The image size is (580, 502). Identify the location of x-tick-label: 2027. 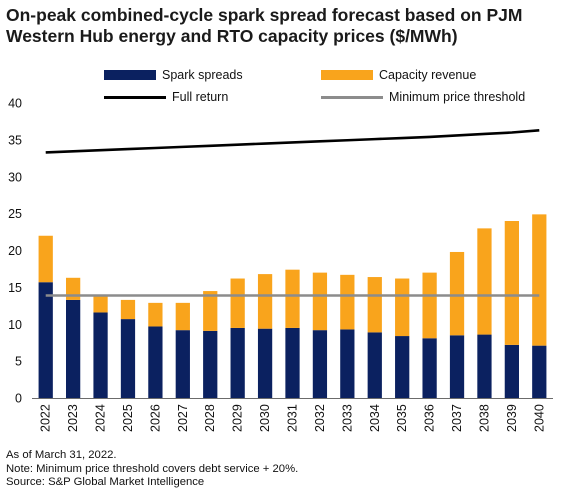
(183, 418).